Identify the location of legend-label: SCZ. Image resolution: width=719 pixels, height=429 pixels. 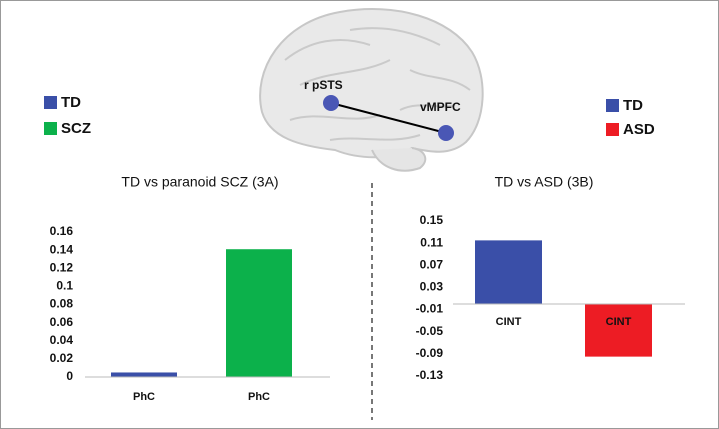
(76, 128).